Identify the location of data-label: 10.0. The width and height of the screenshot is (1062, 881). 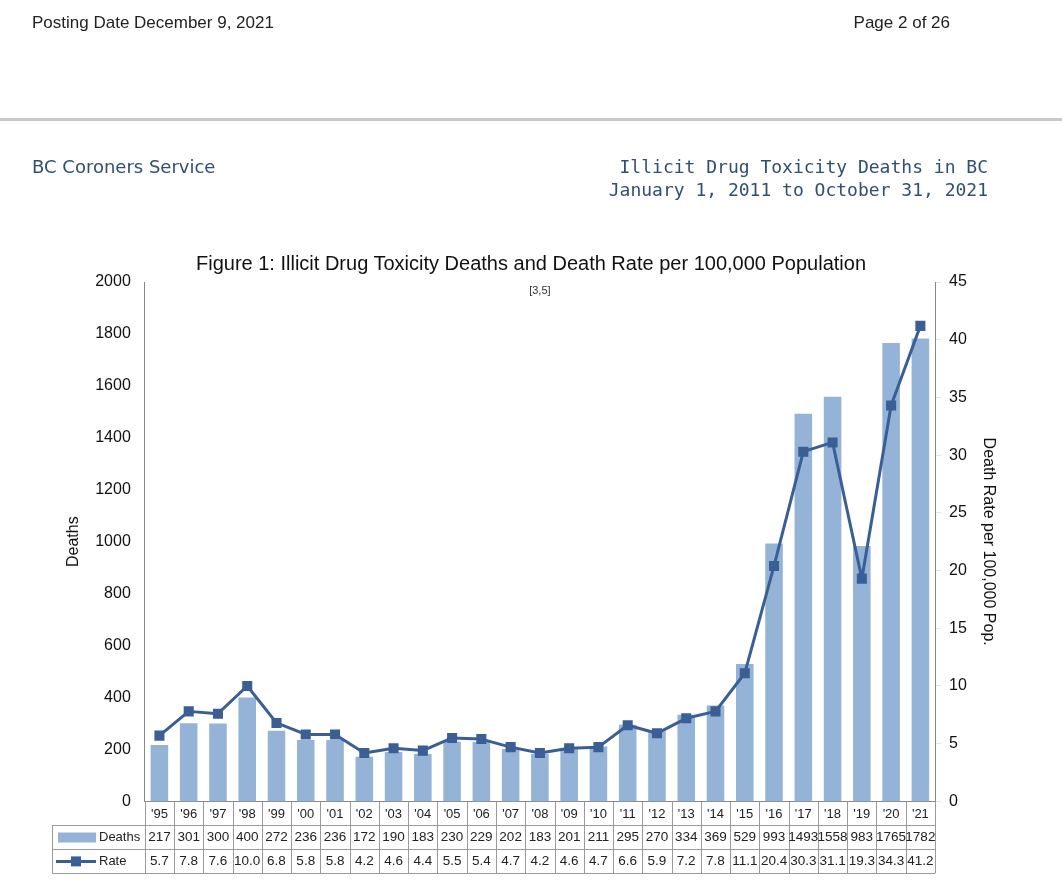
(247, 861).